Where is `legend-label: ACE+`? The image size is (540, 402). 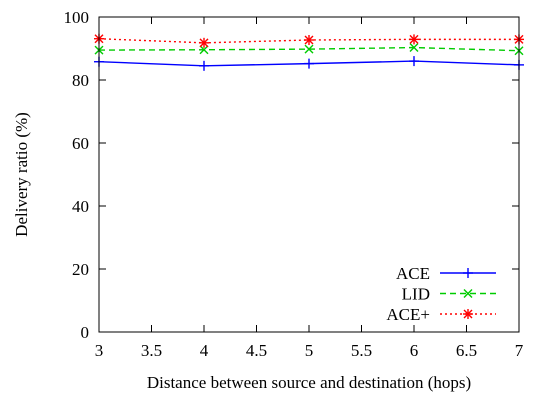
legend-label: ACE+ is located at coordinates (408, 314).